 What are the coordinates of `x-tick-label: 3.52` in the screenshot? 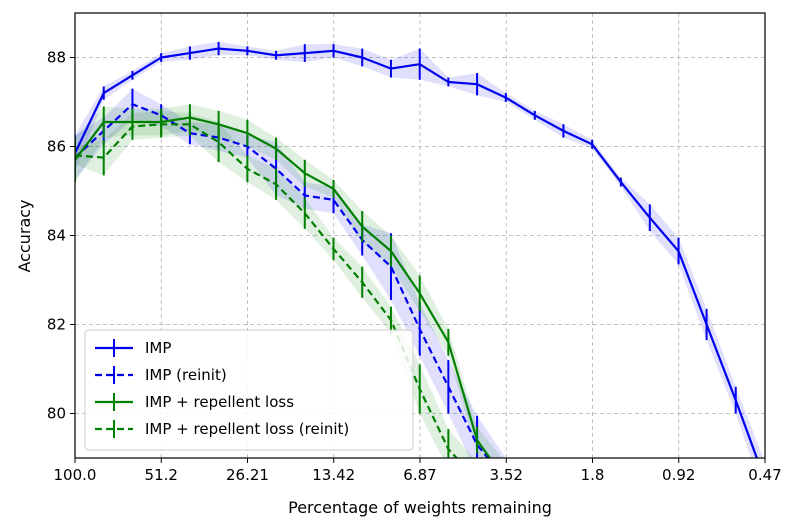 It's located at (506, 475).